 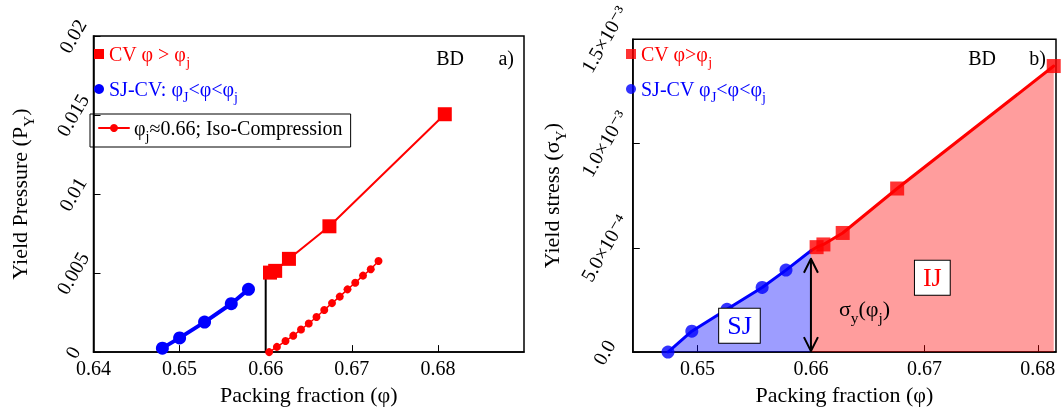 What do you see at coordinates (1037, 58) in the screenshot?
I see `annotation: b)` at bounding box center [1037, 58].